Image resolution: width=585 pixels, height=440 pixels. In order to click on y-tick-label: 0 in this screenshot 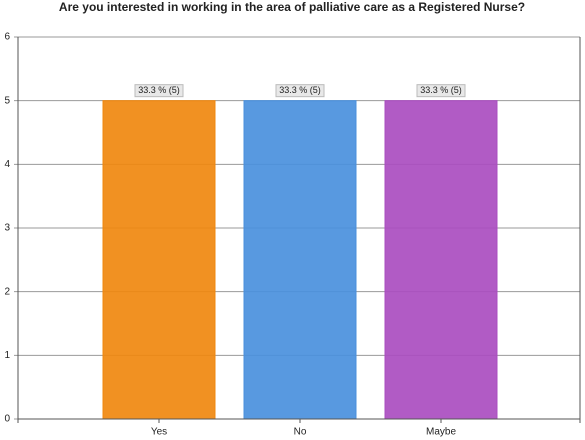, I will do `click(7, 419)`.